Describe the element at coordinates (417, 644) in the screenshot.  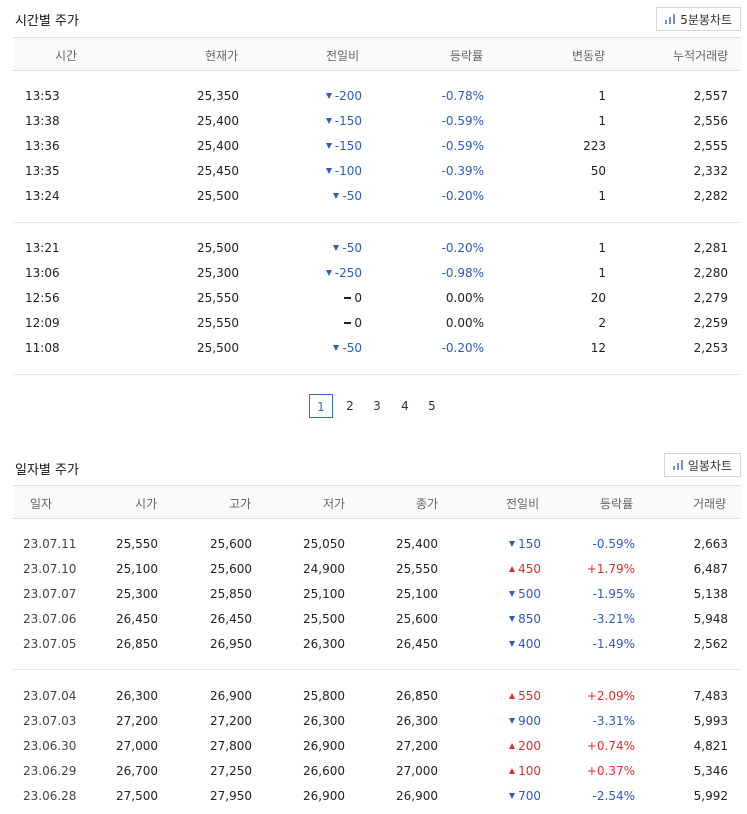
I see `close-cell: 26,450` at that location.